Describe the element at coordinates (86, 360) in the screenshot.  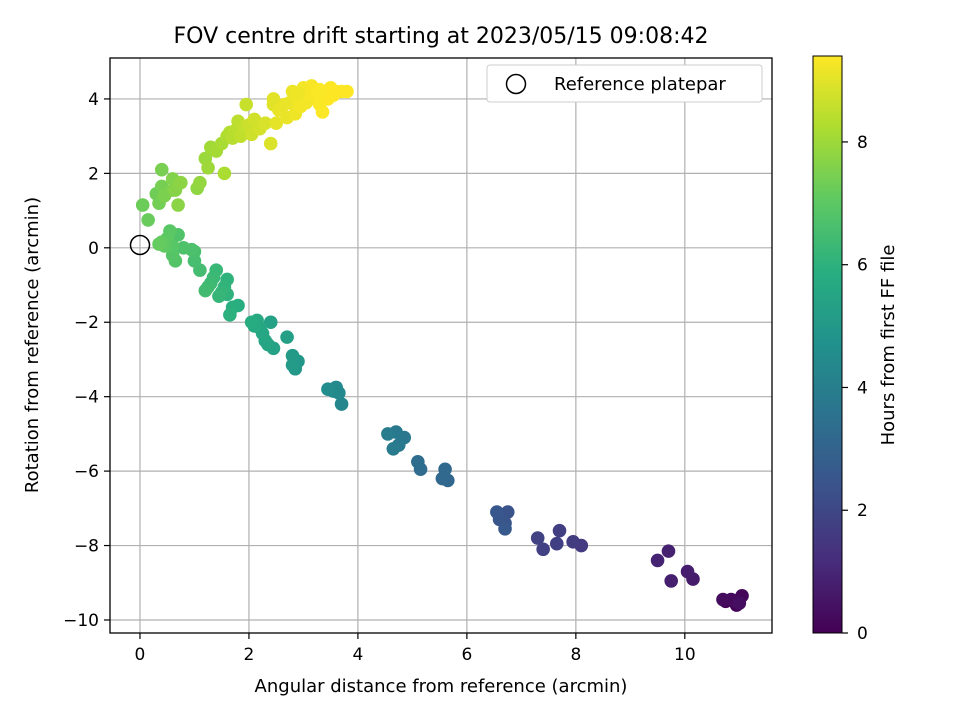
I see `y-axis-ticks: −10 −8 −6 −4 −2 0 2 4` at that location.